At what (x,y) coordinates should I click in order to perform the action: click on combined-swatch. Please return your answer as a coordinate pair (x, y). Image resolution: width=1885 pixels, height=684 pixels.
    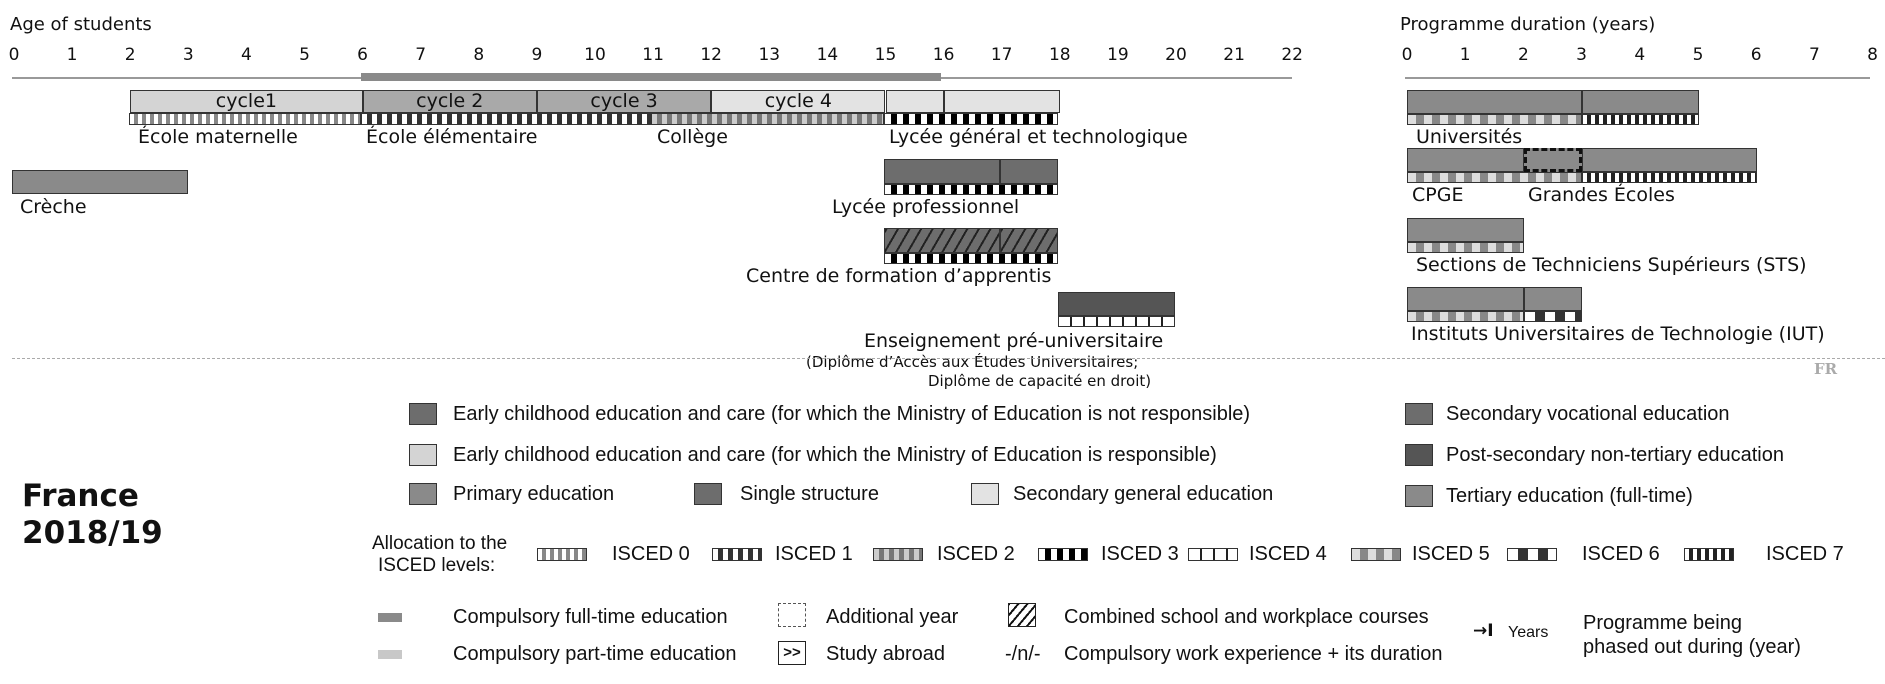
    Looking at the image, I should click on (1022, 615).